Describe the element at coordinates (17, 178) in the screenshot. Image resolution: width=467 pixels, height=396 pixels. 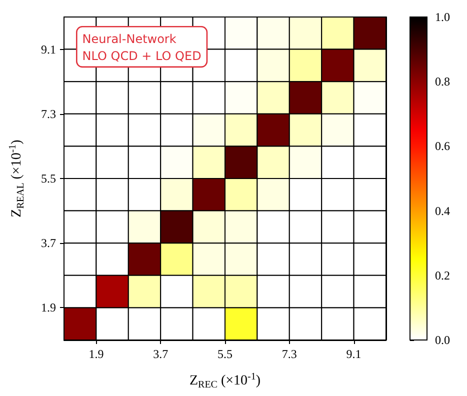
I see `y-axis-title: ZREAL (×10-1)` at that location.